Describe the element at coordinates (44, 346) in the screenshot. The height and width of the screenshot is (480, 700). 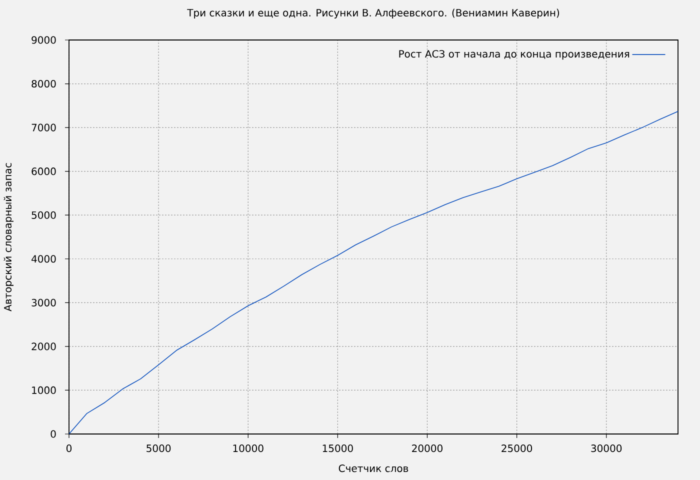
I see `y-tick-label: 2000` at that location.